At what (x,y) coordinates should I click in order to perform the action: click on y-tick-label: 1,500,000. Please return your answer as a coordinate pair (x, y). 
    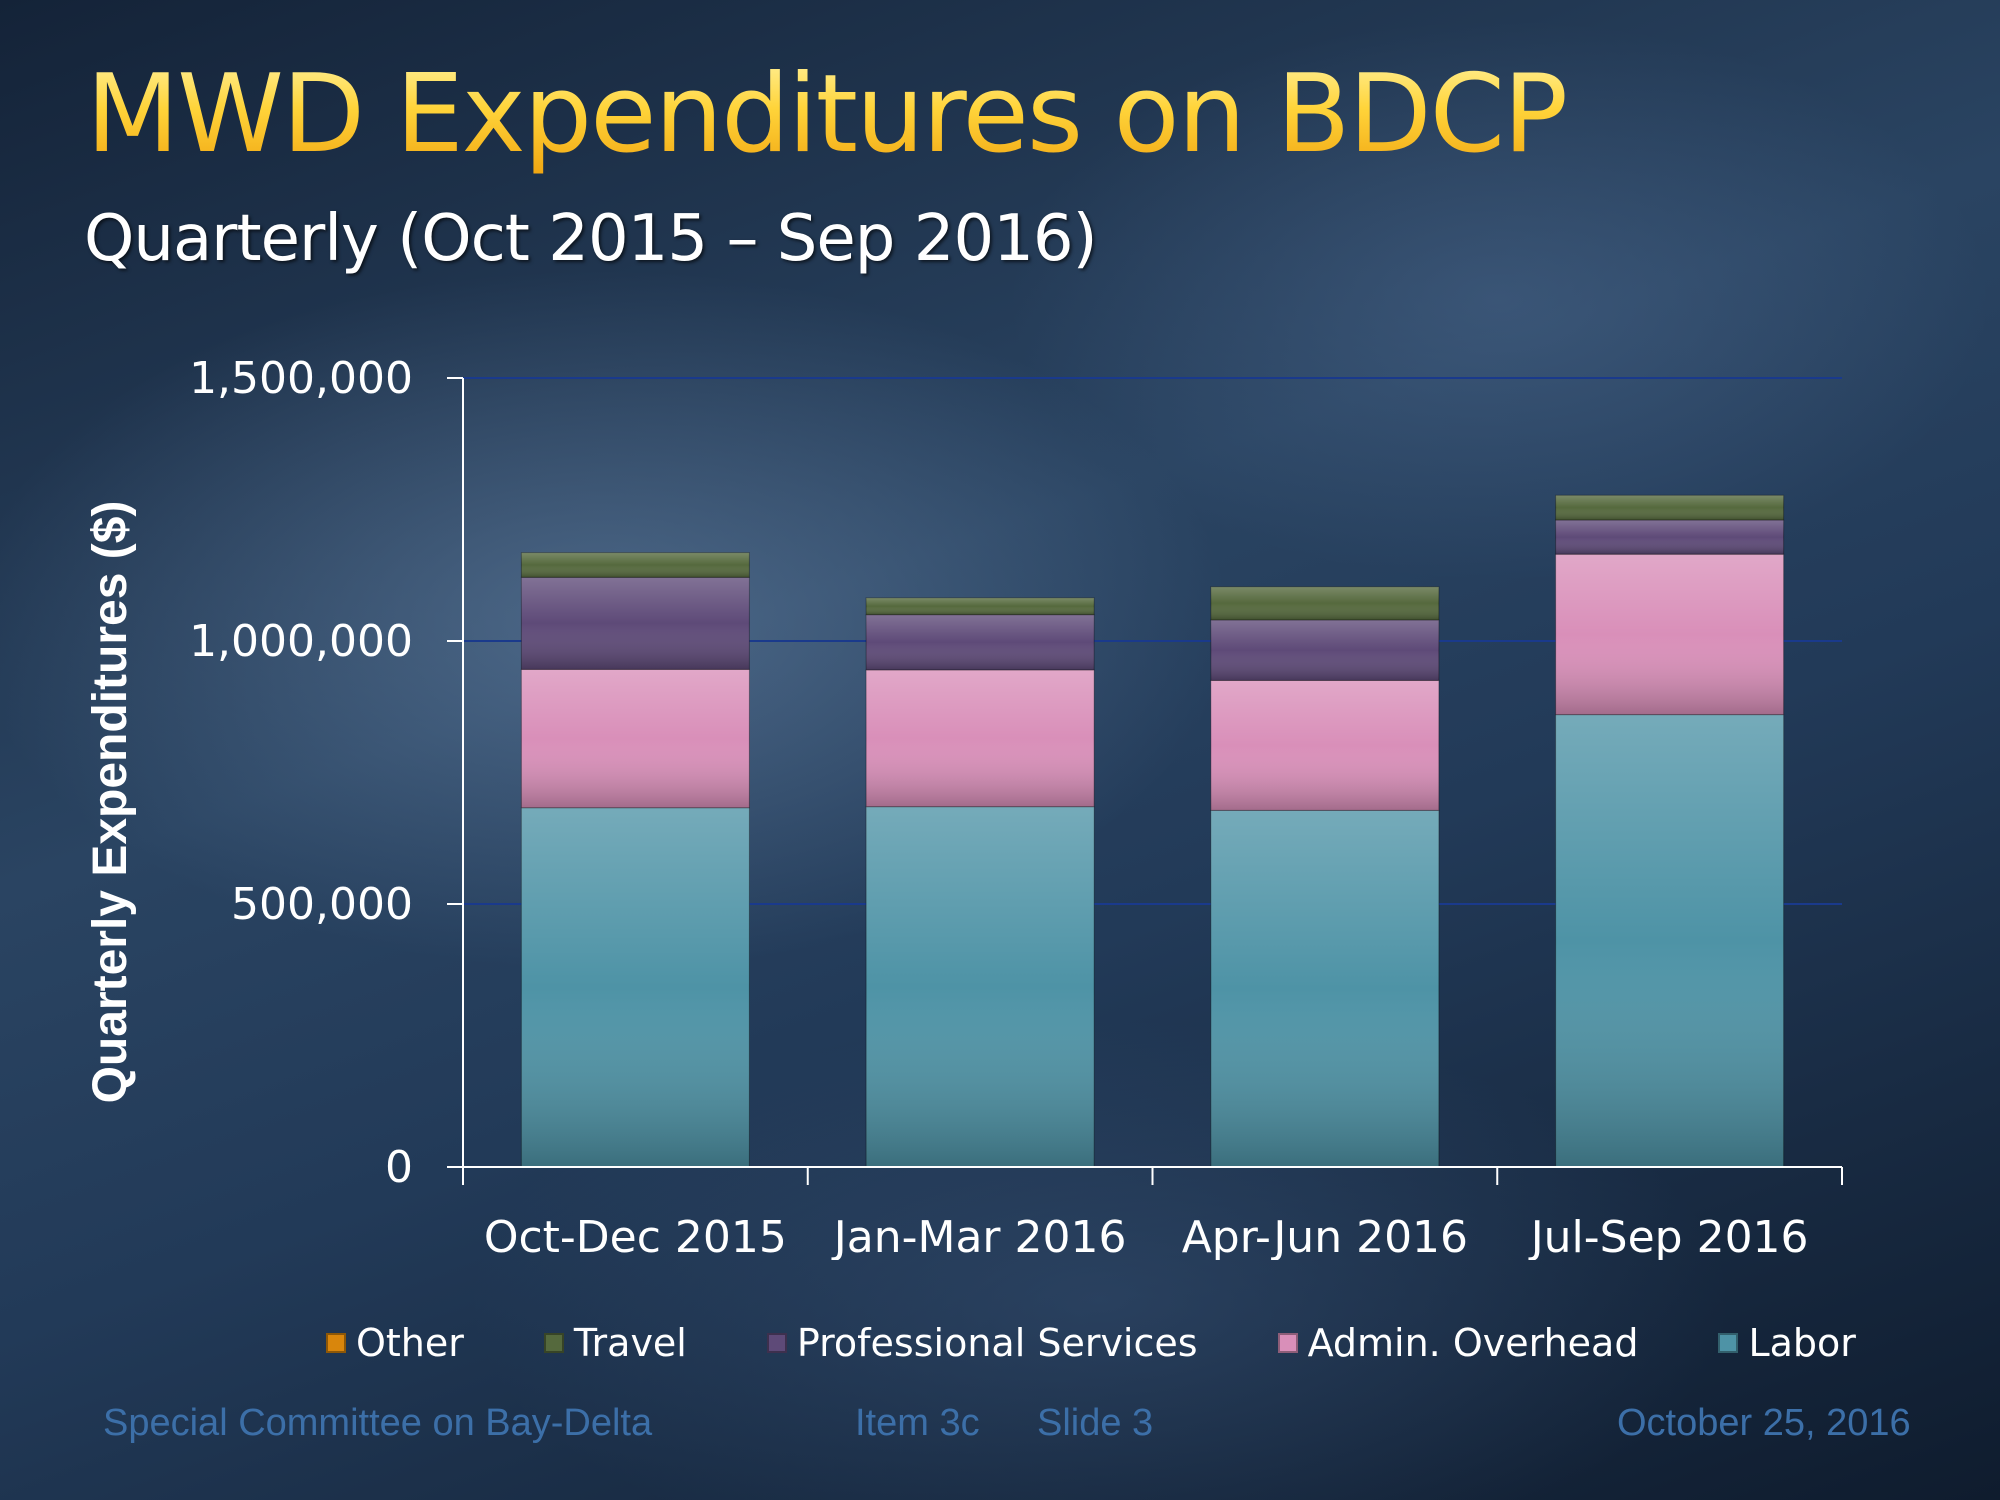
    Looking at the image, I should click on (301, 378).